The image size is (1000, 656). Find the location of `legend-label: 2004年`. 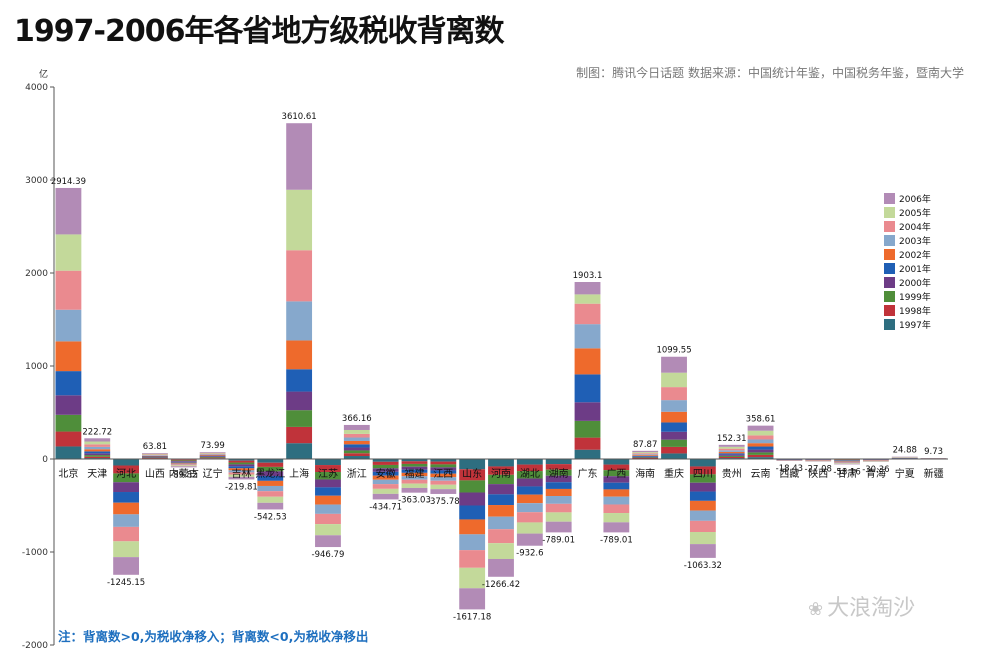

legend-label: 2004年 is located at coordinates (915, 227).